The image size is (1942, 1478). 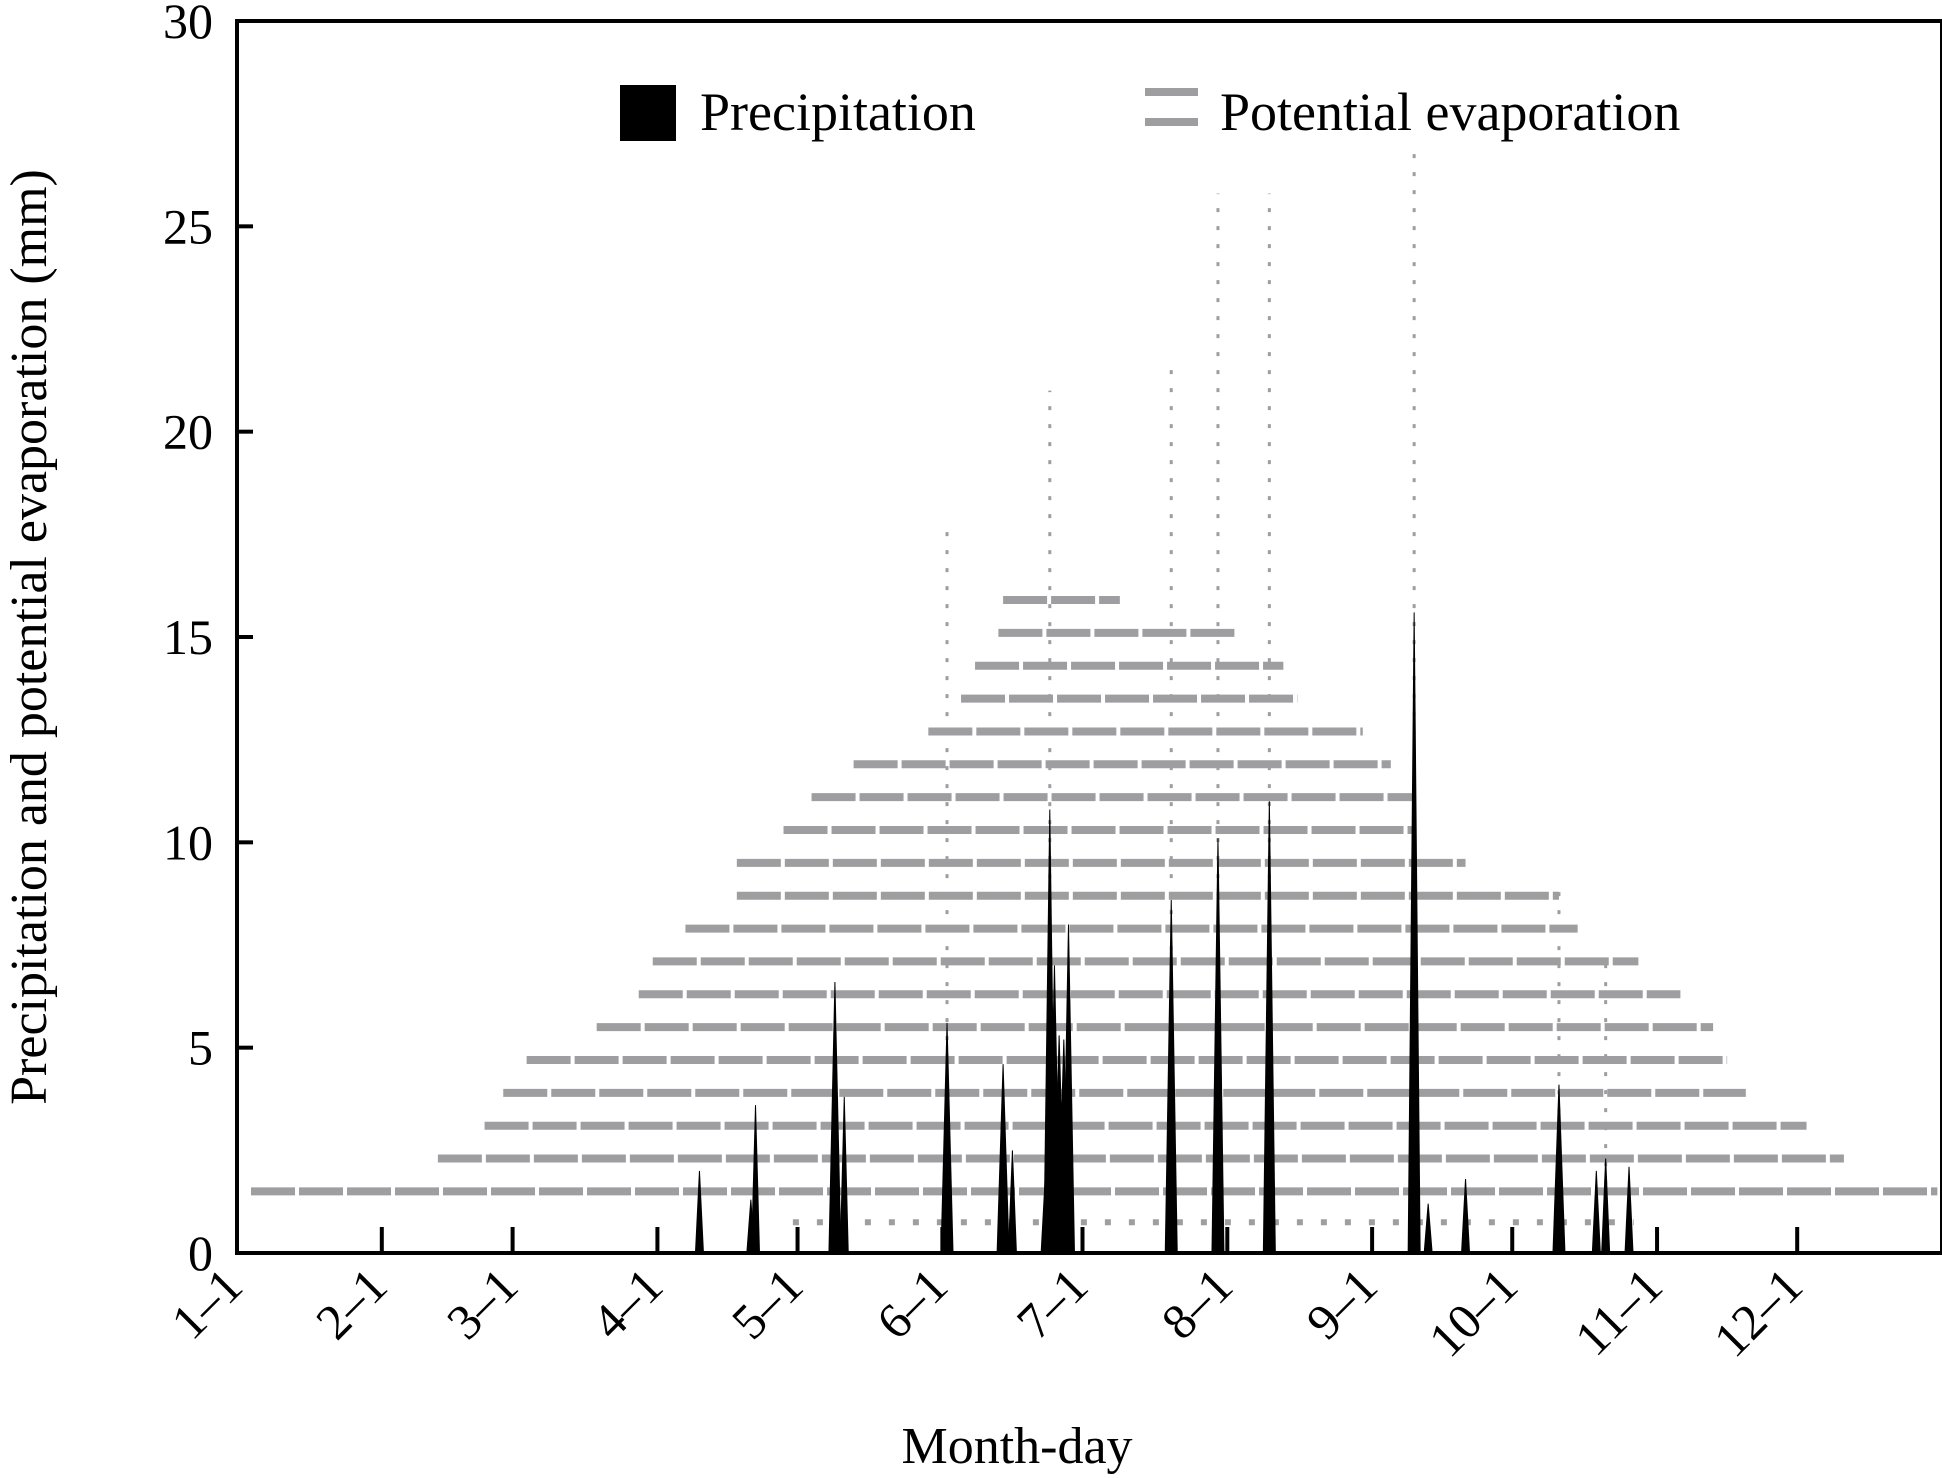 What do you see at coordinates (1450, 112) in the screenshot?
I see `legend-label-evaporation: Potential evaporation` at bounding box center [1450, 112].